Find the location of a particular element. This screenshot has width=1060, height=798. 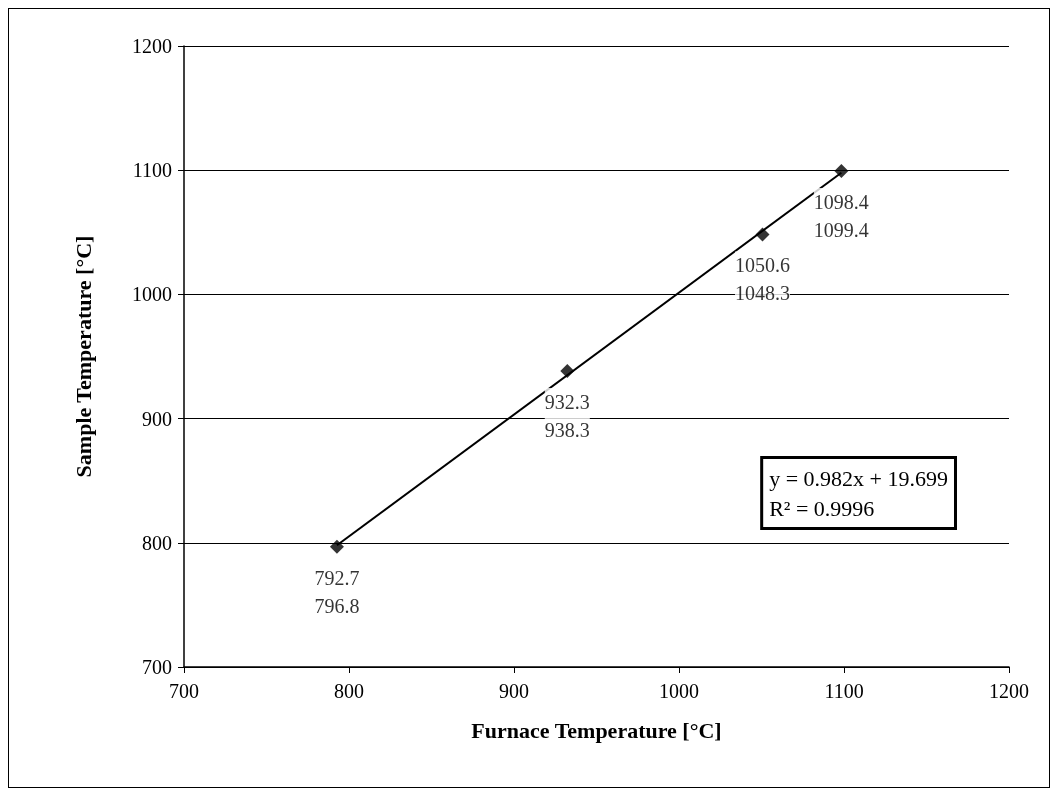

data-label: 1098.4 1099.4 is located at coordinates (841, 215).